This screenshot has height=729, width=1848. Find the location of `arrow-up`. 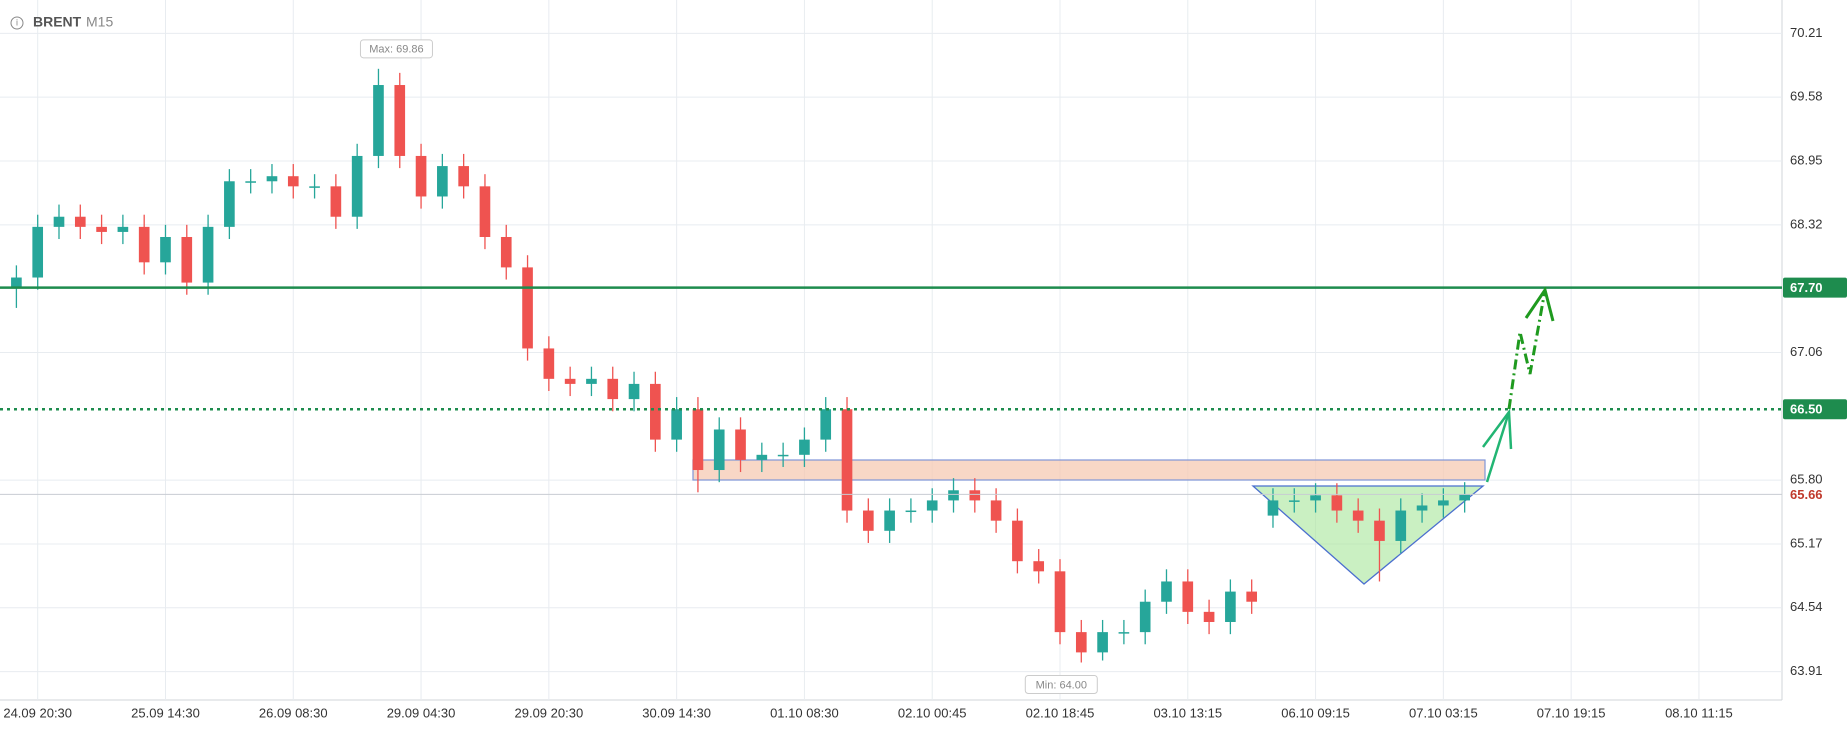

arrow-up is located at coordinates (1498, 447).